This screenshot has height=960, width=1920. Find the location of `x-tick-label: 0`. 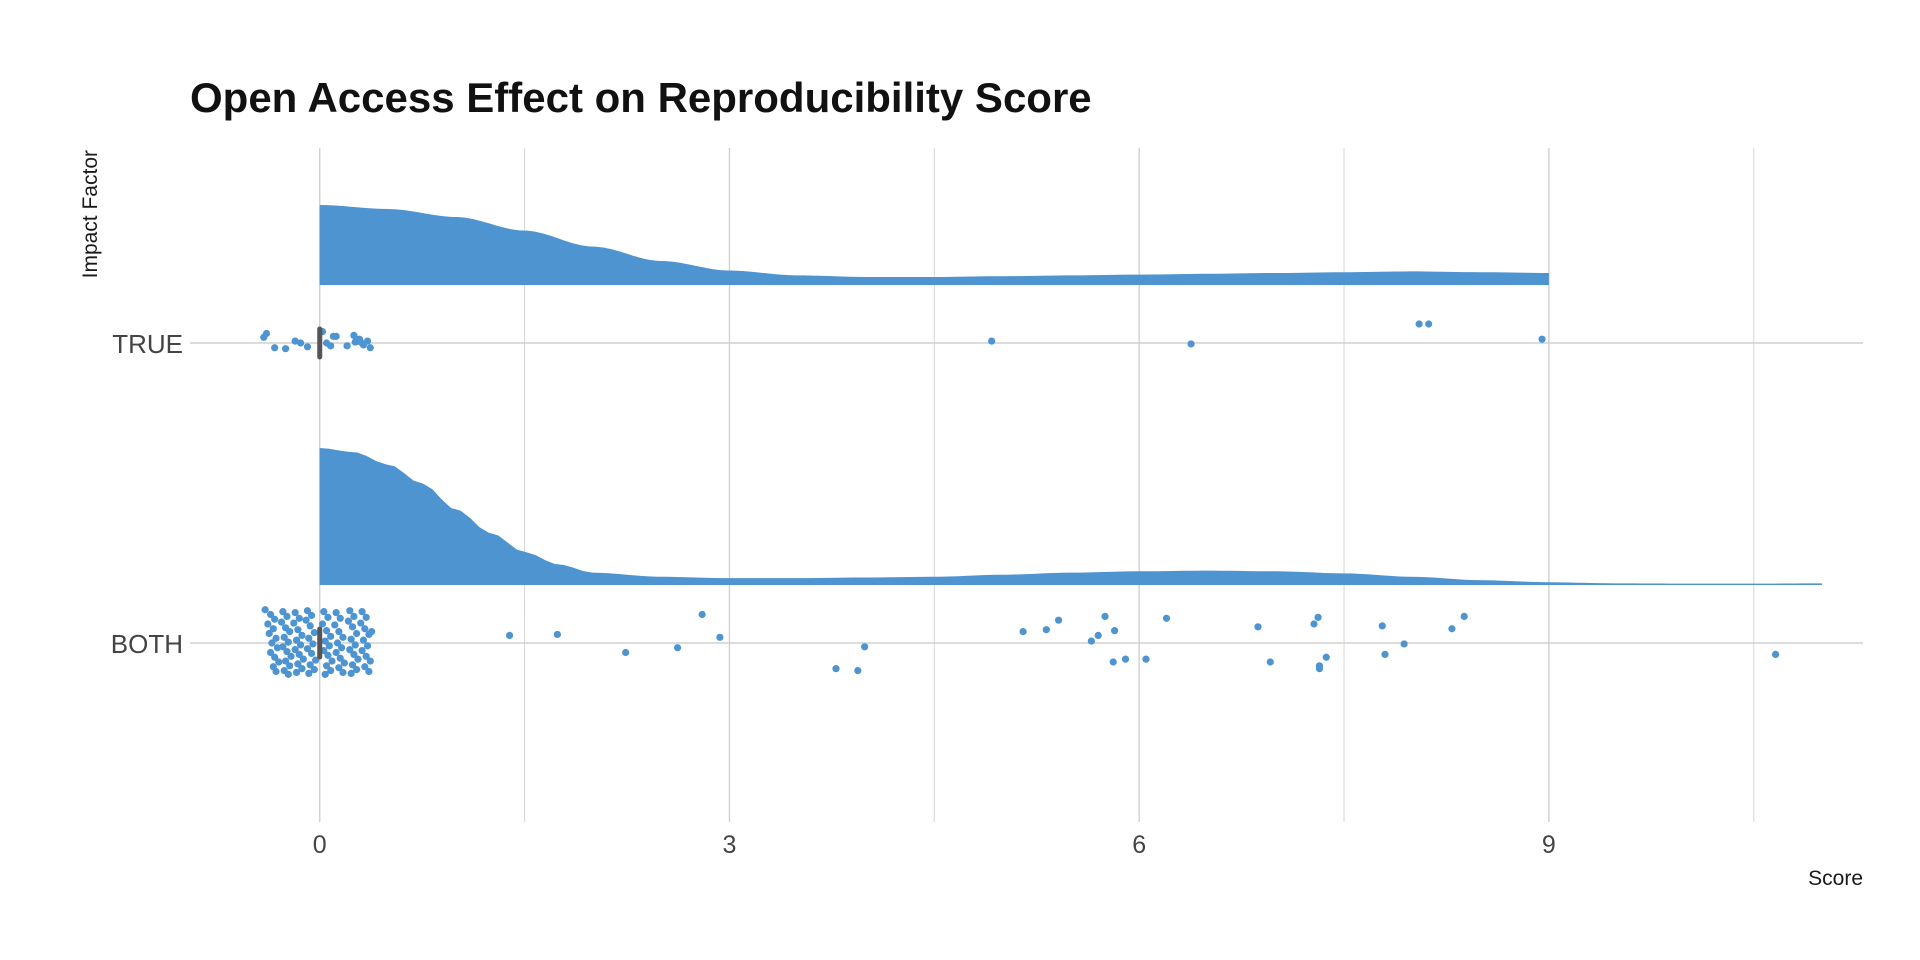

x-tick-label: 0 is located at coordinates (320, 845).